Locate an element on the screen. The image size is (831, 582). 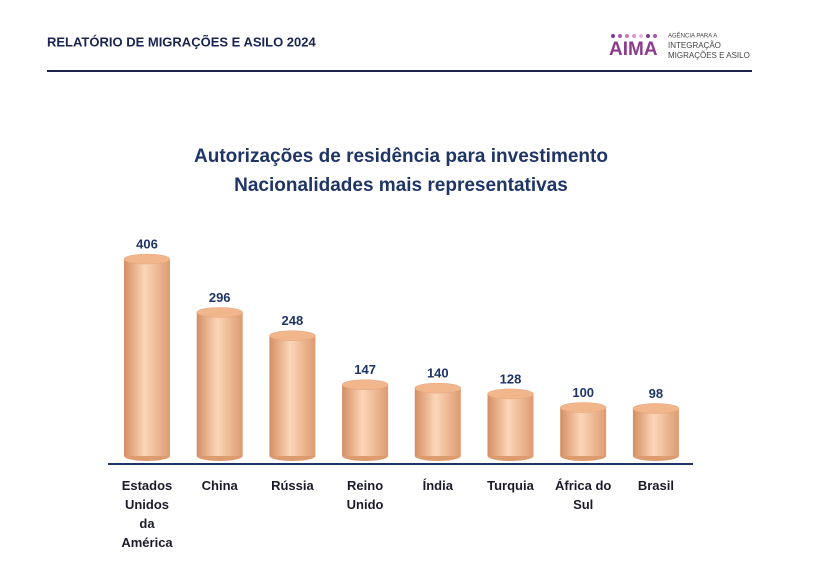
x-tick-label: Turquia is located at coordinates (510, 485).